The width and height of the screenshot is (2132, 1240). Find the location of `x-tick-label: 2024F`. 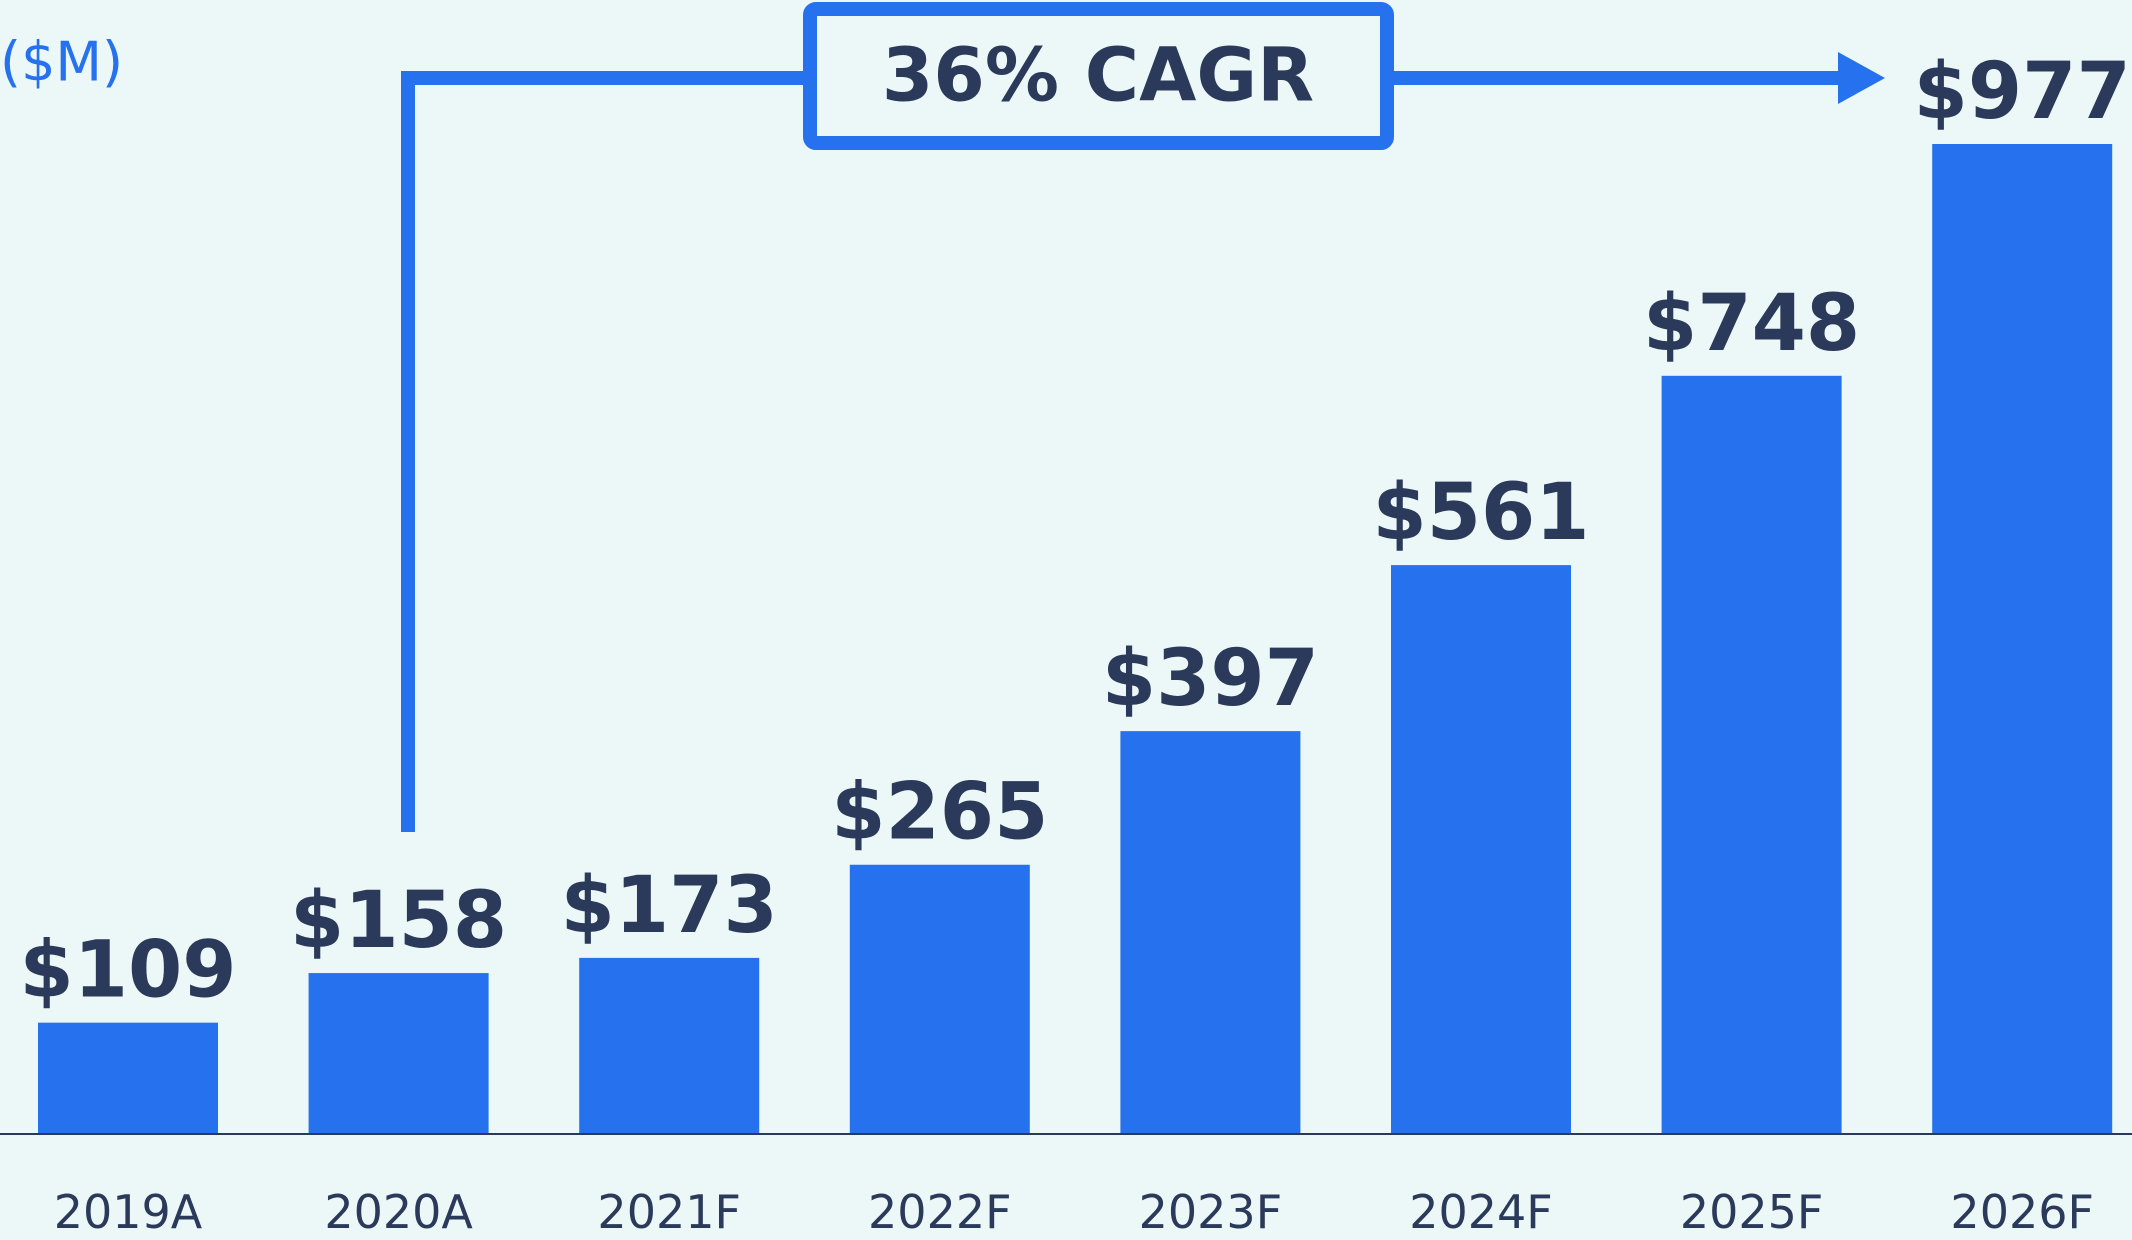

x-tick-label: 2024F is located at coordinates (1481, 1212).